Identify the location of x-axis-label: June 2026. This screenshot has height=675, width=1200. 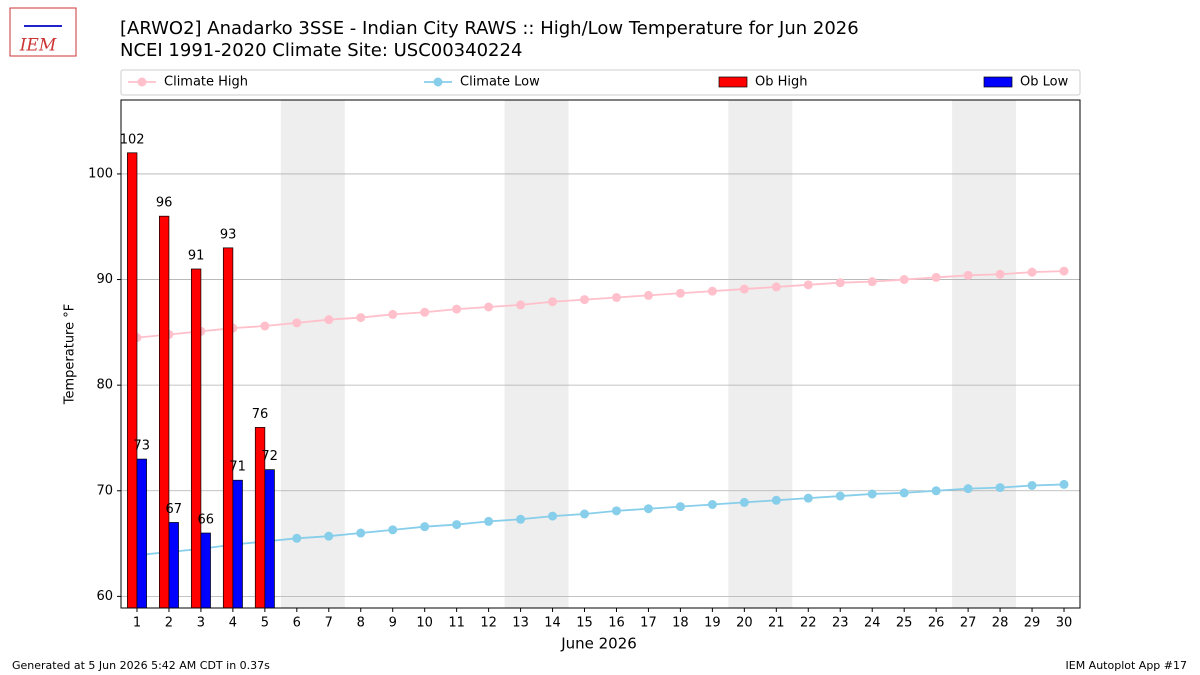
(598, 644).